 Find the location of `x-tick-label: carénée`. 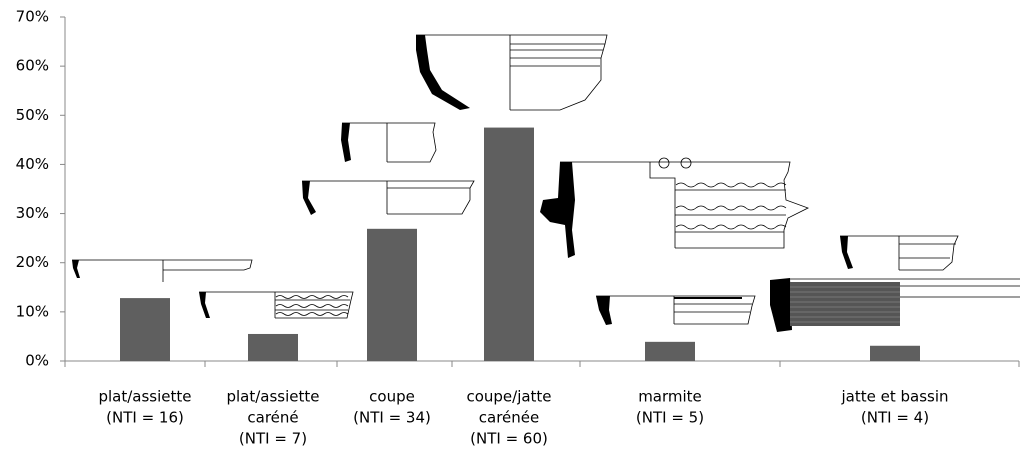

x-tick-label: carénée is located at coordinates (509, 418).